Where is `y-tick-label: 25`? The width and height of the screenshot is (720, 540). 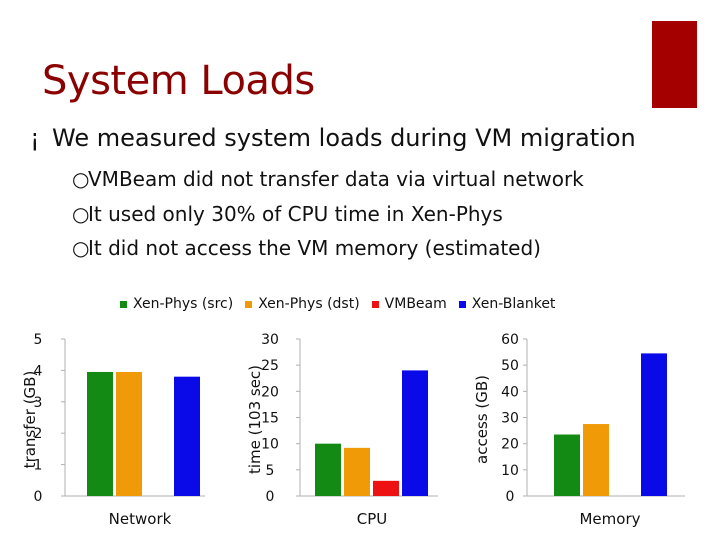 y-tick-label: 25 is located at coordinates (270, 366).